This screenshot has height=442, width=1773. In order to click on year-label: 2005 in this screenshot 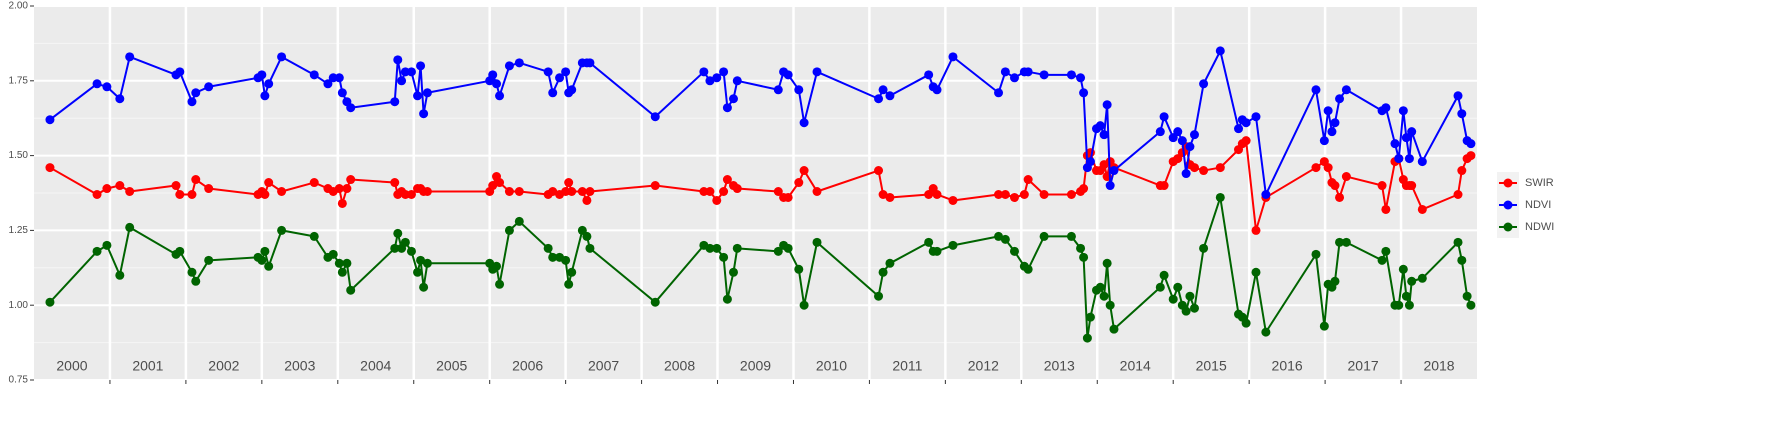, I will do `click(451, 366)`.